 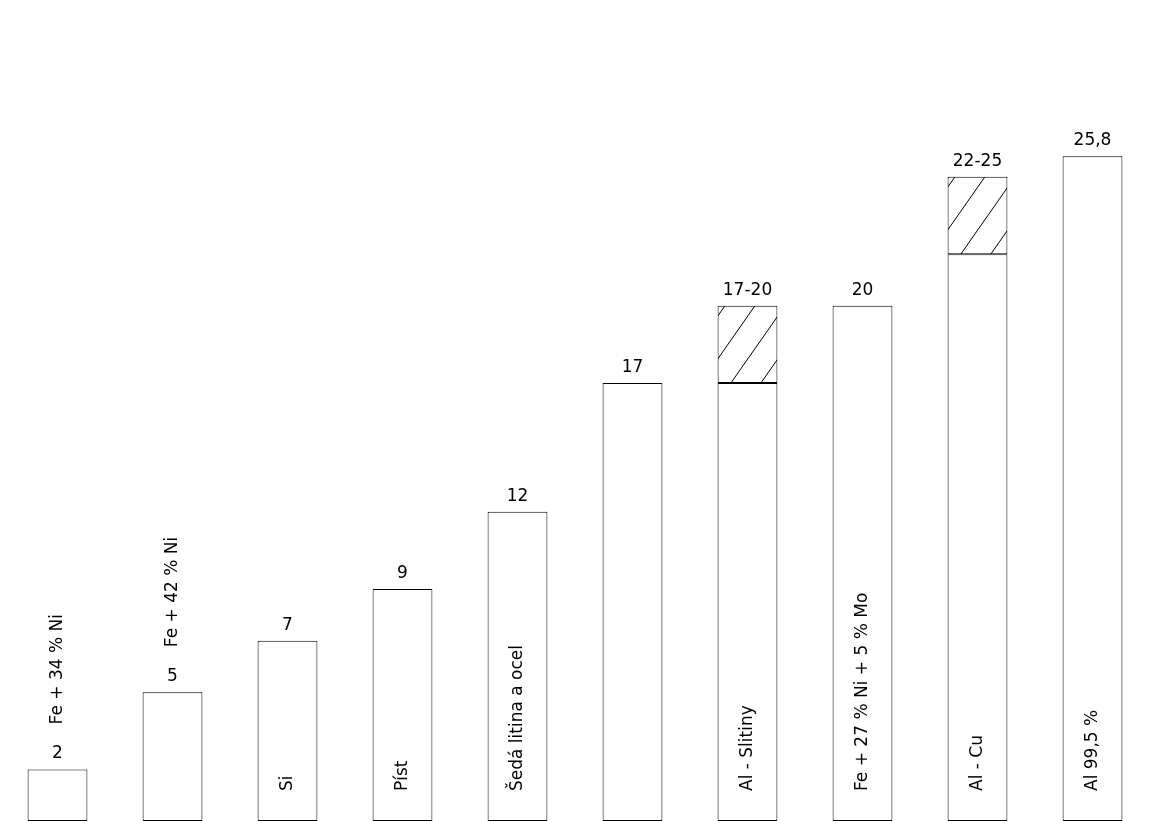 I want to click on data-label: 17-20, so click(x=747, y=288).